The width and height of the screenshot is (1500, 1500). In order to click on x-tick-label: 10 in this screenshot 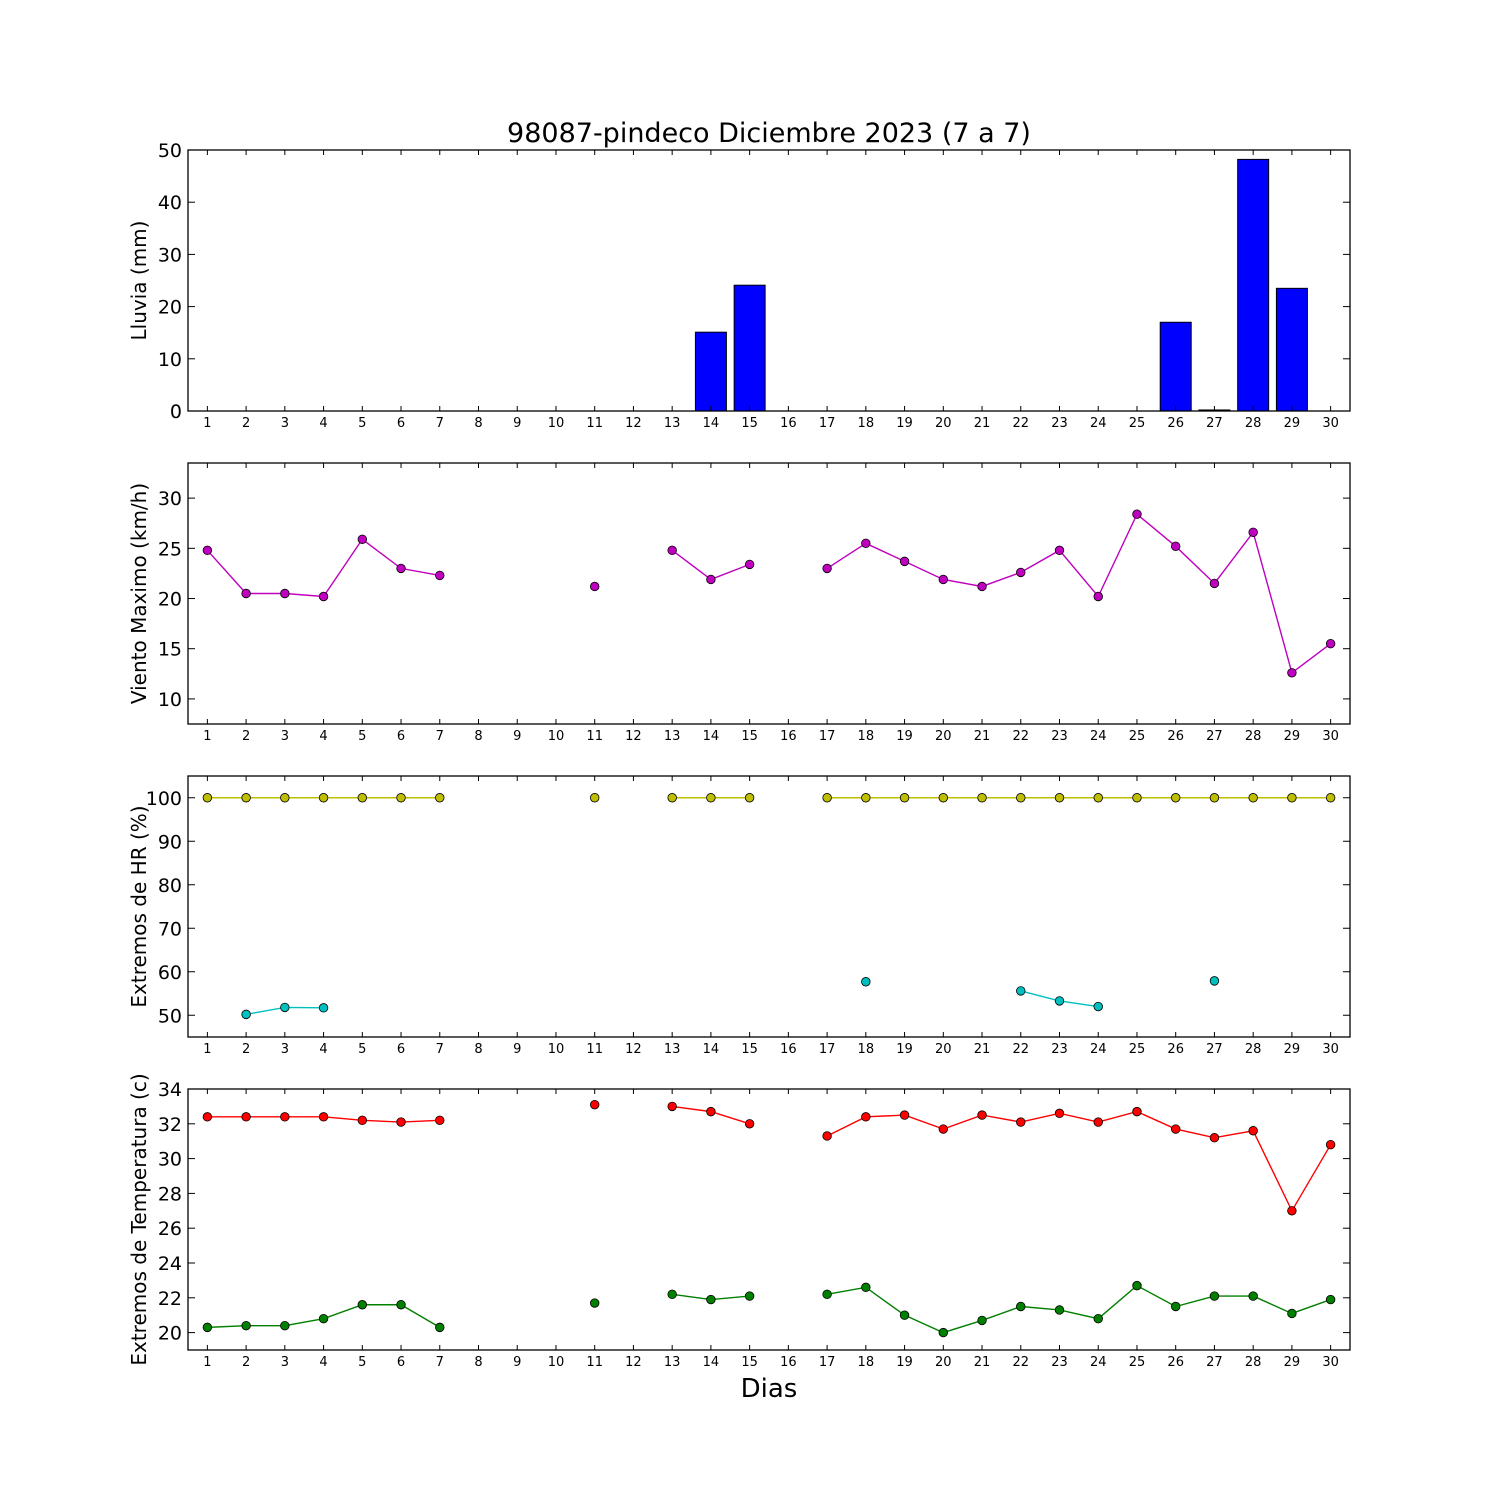, I will do `click(556, 736)`.